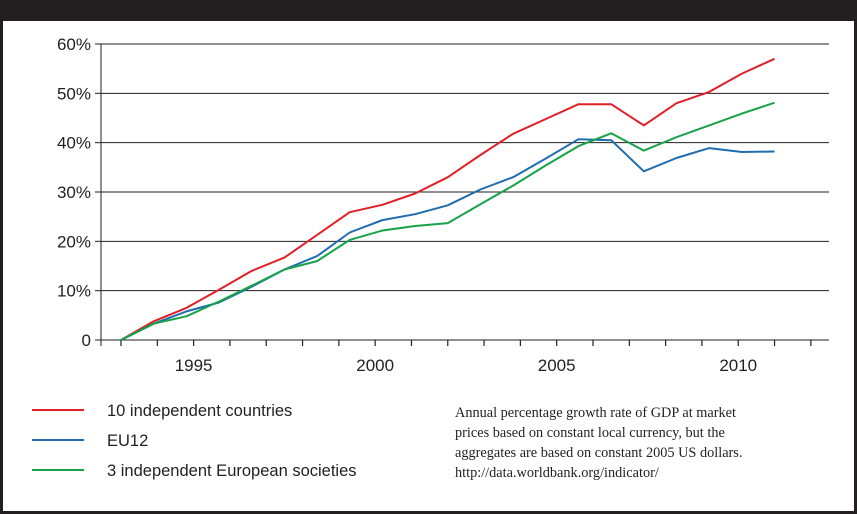 This screenshot has height=514, width=857. Describe the element at coordinates (738, 365) in the screenshot. I see `x-tick-label: 2010` at that location.